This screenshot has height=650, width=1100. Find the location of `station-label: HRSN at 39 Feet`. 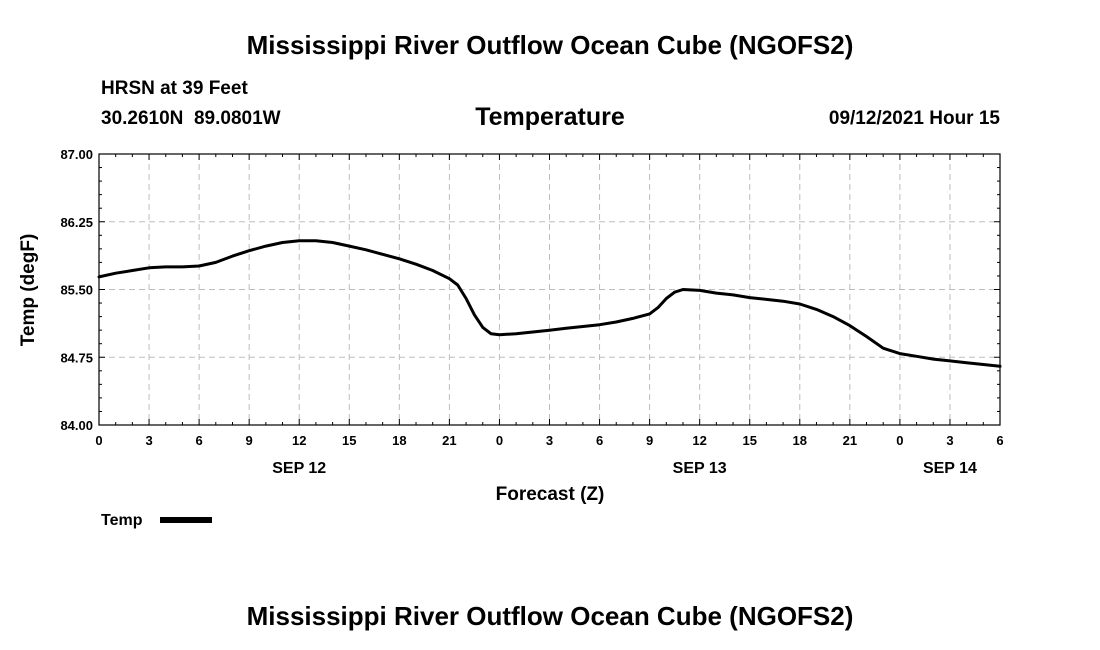

station-label: HRSN at 39 Feet is located at coordinates (174, 88).